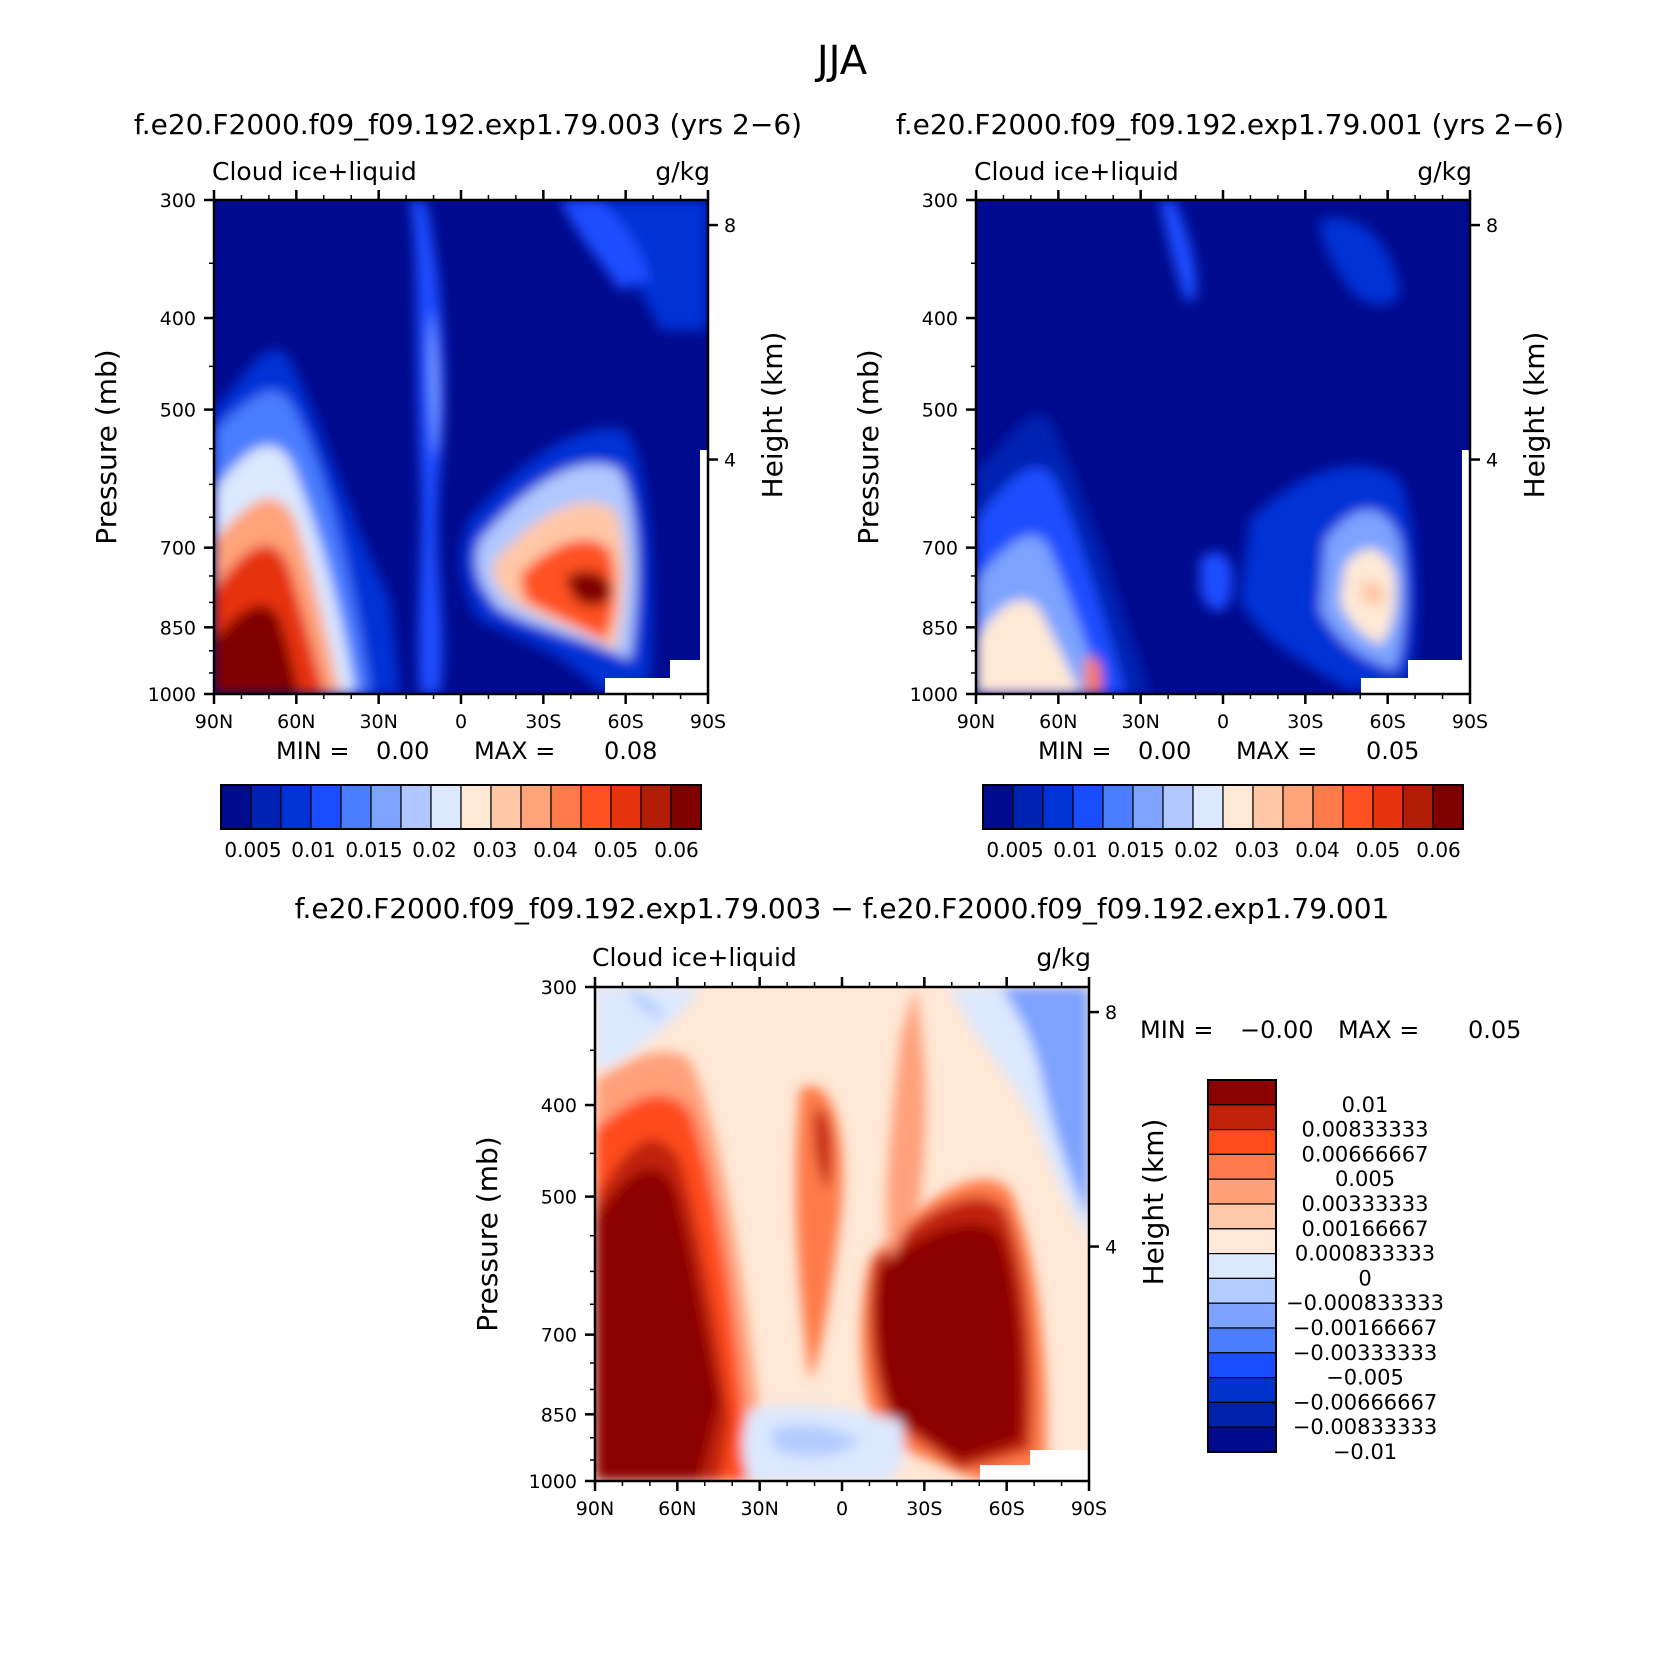 The width and height of the screenshot is (1674, 1672). Describe the element at coordinates (1388, 722) in the screenshot. I see `lat-tick-label: 60S` at that location.